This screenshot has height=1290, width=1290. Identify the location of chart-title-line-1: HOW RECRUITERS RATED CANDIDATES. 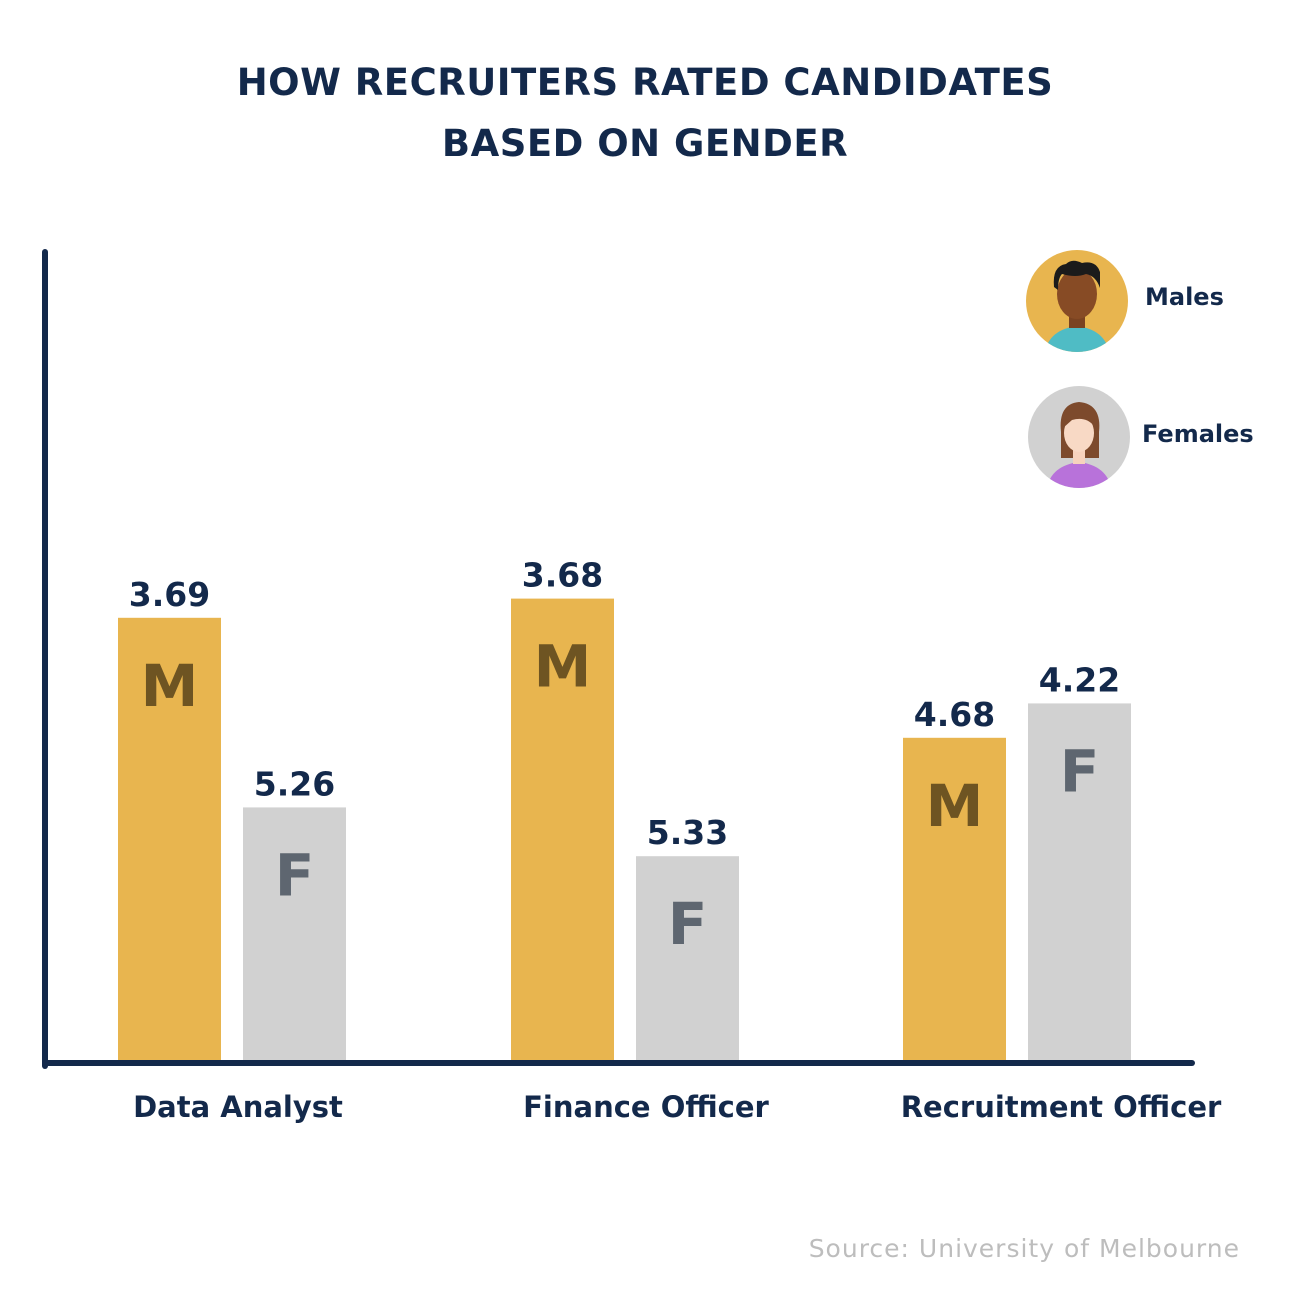
(645, 82).